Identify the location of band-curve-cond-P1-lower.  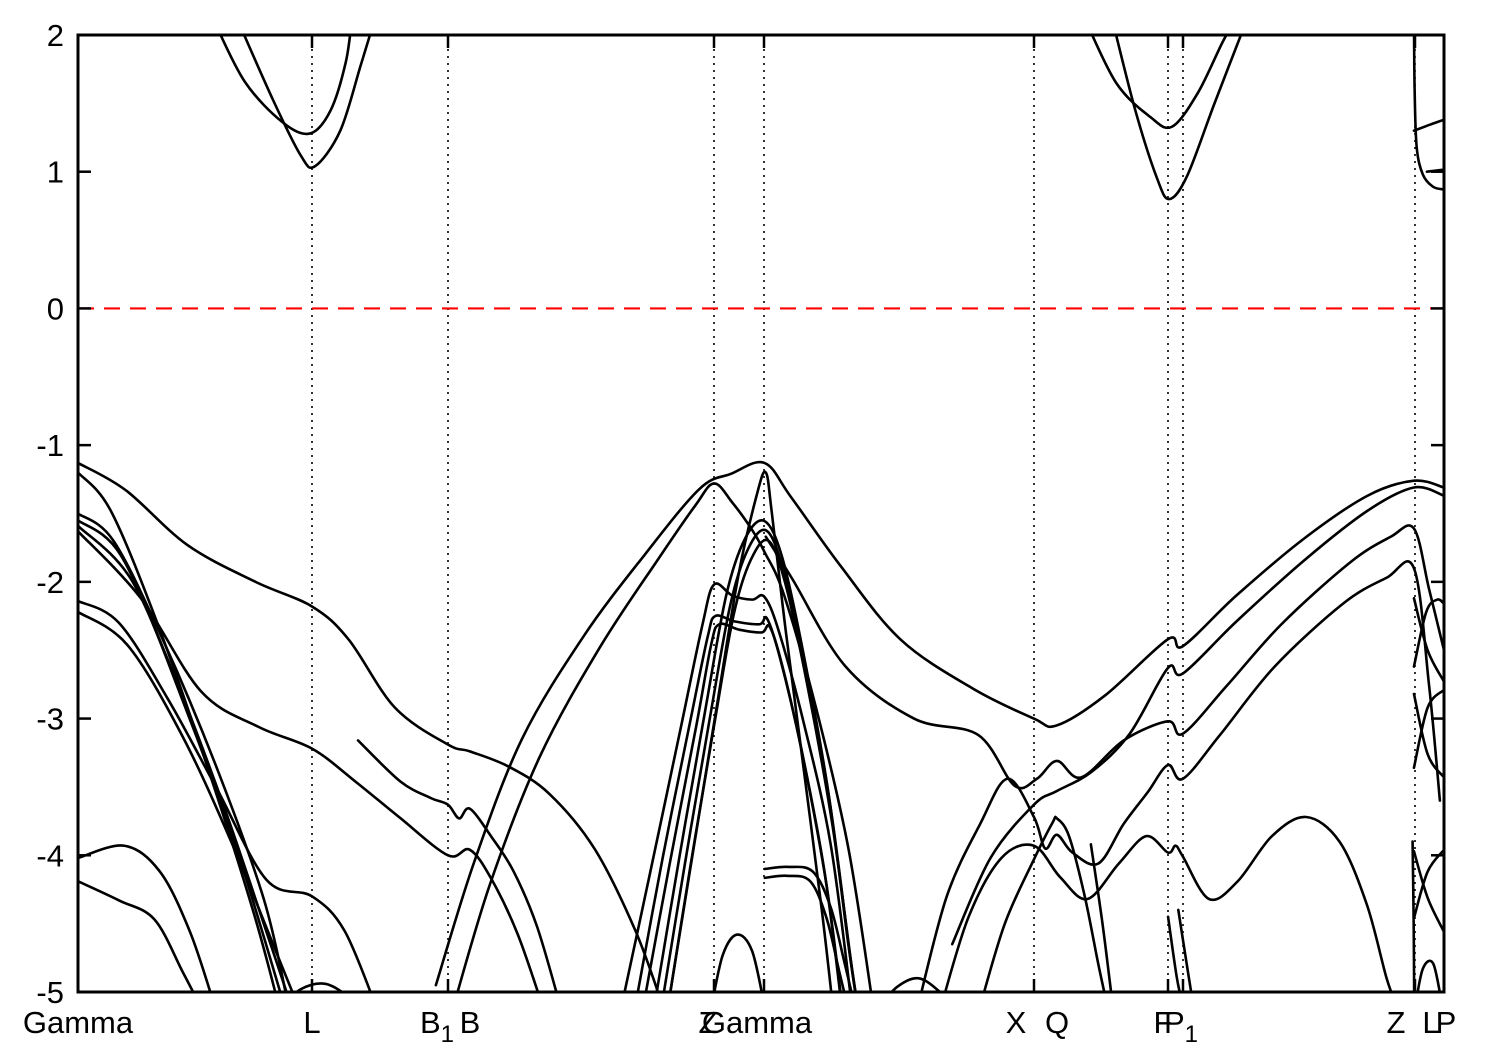
(1178, 118).